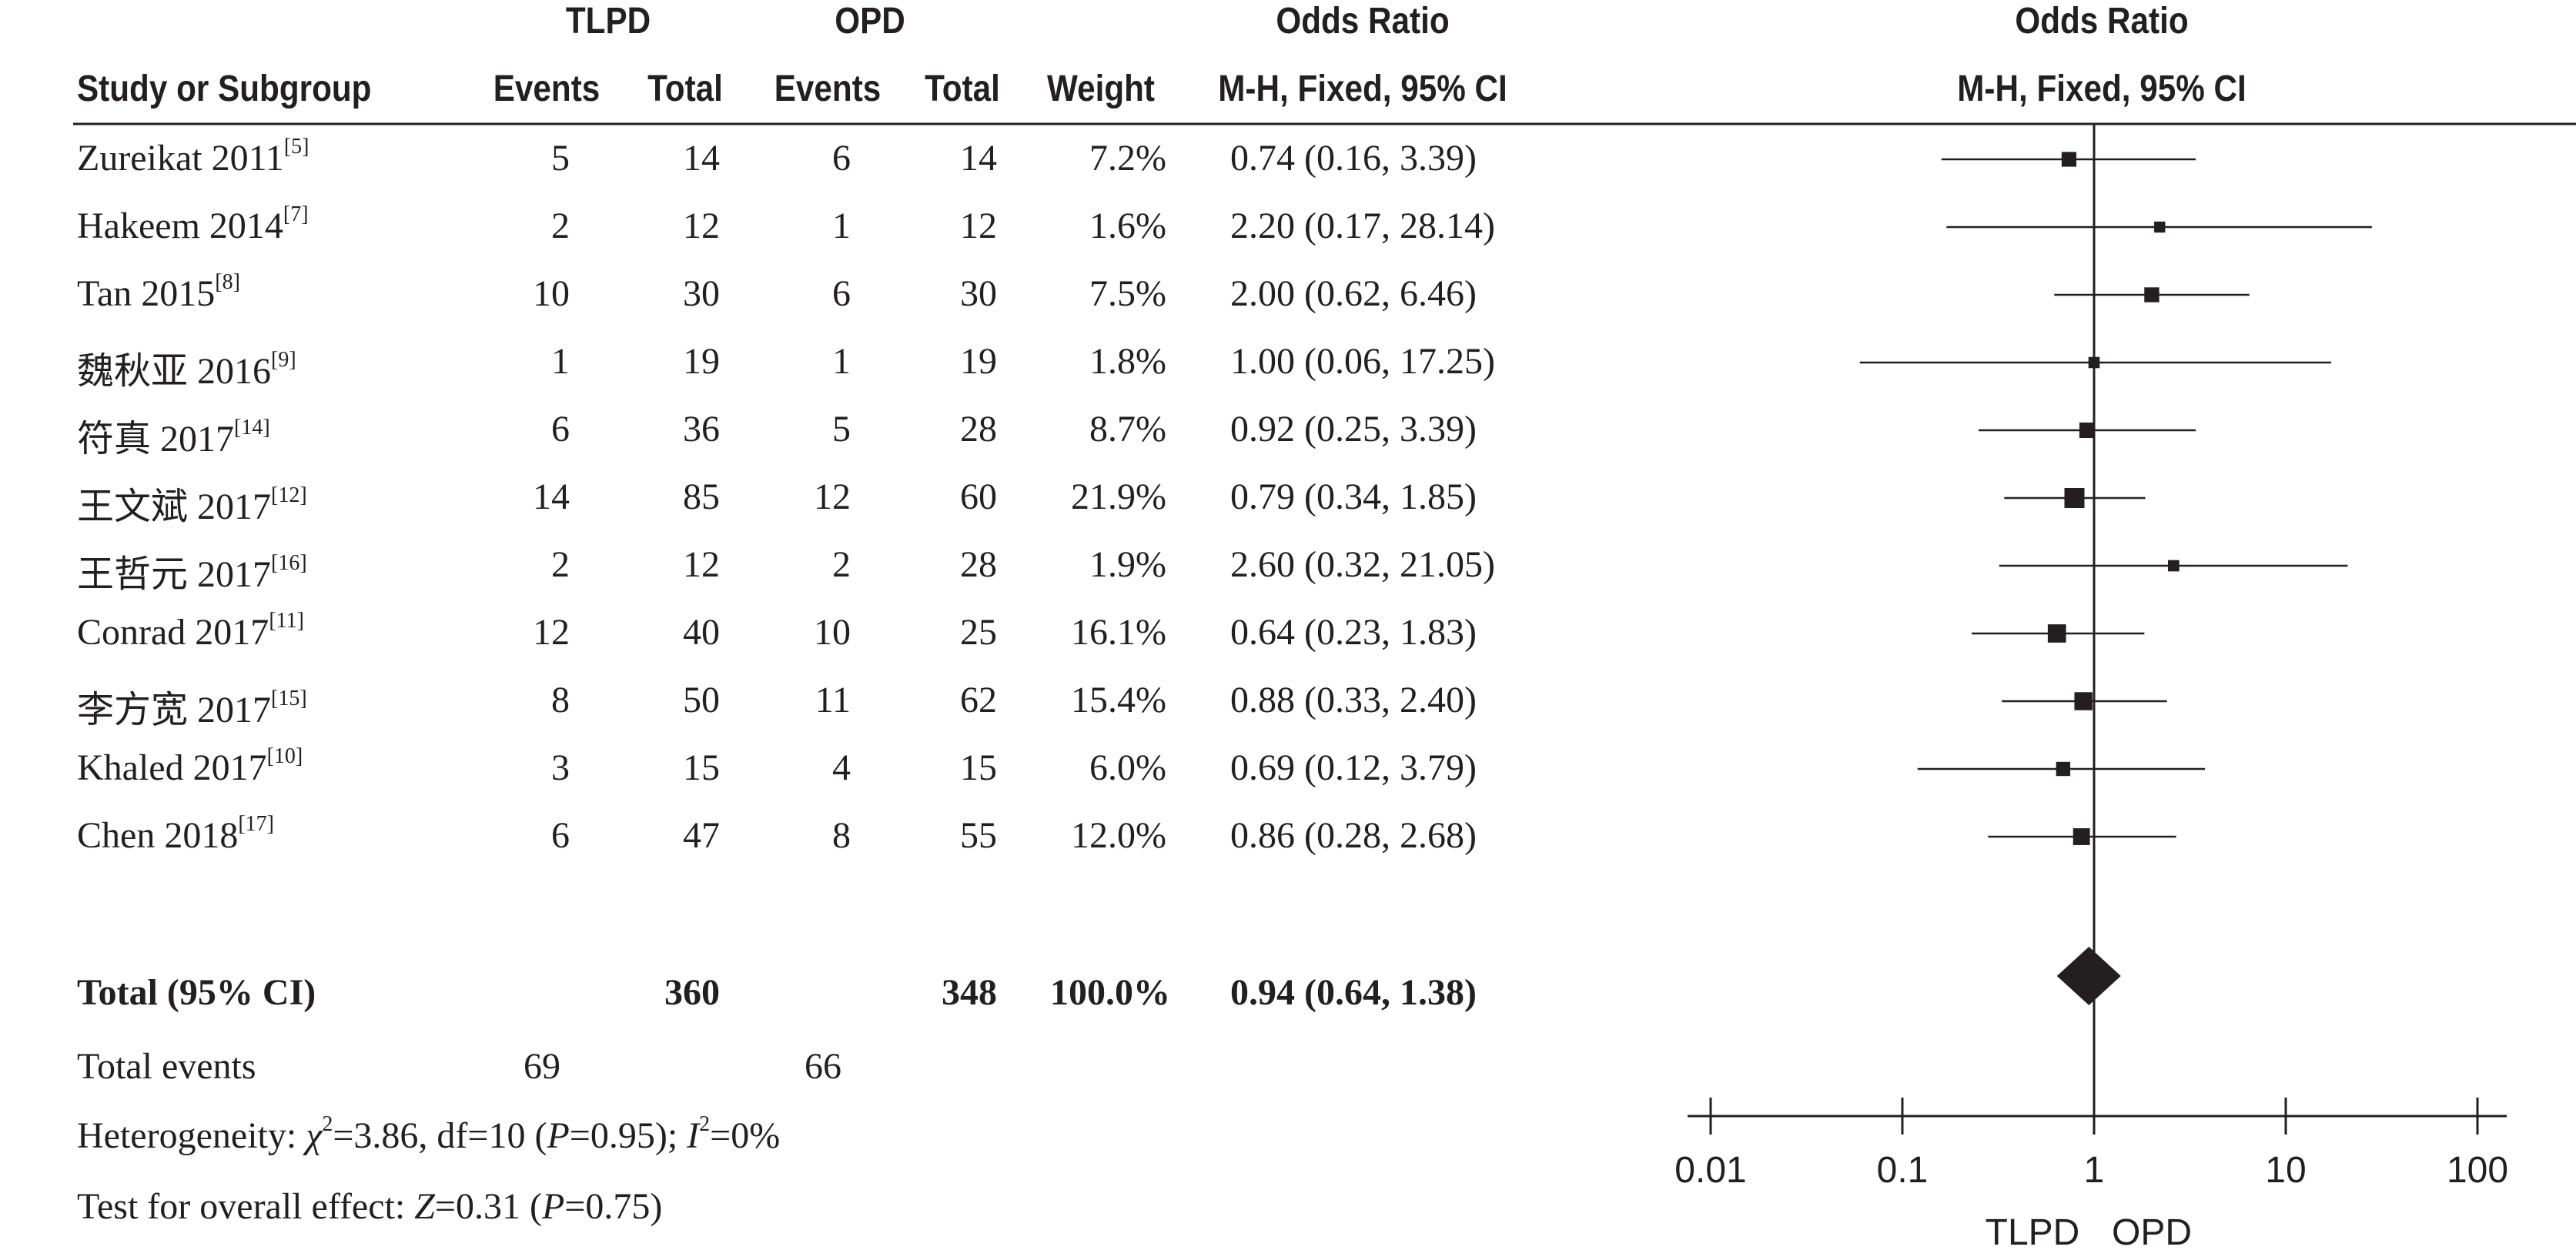 The width and height of the screenshot is (2576, 1250). Describe the element at coordinates (979, 429) in the screenshot. I see `study-total-2: 28` at that location.